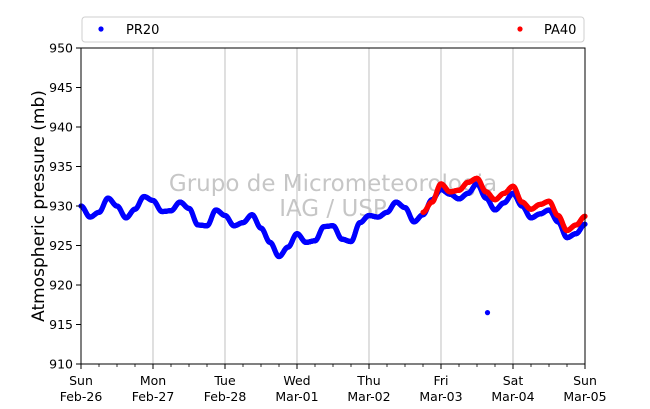 The image size is (650, 409). What do you see at coordinates (153, 380) in the screenshot?
I see `x-tick-label-day: Mon` at bounding box center [153, 380].